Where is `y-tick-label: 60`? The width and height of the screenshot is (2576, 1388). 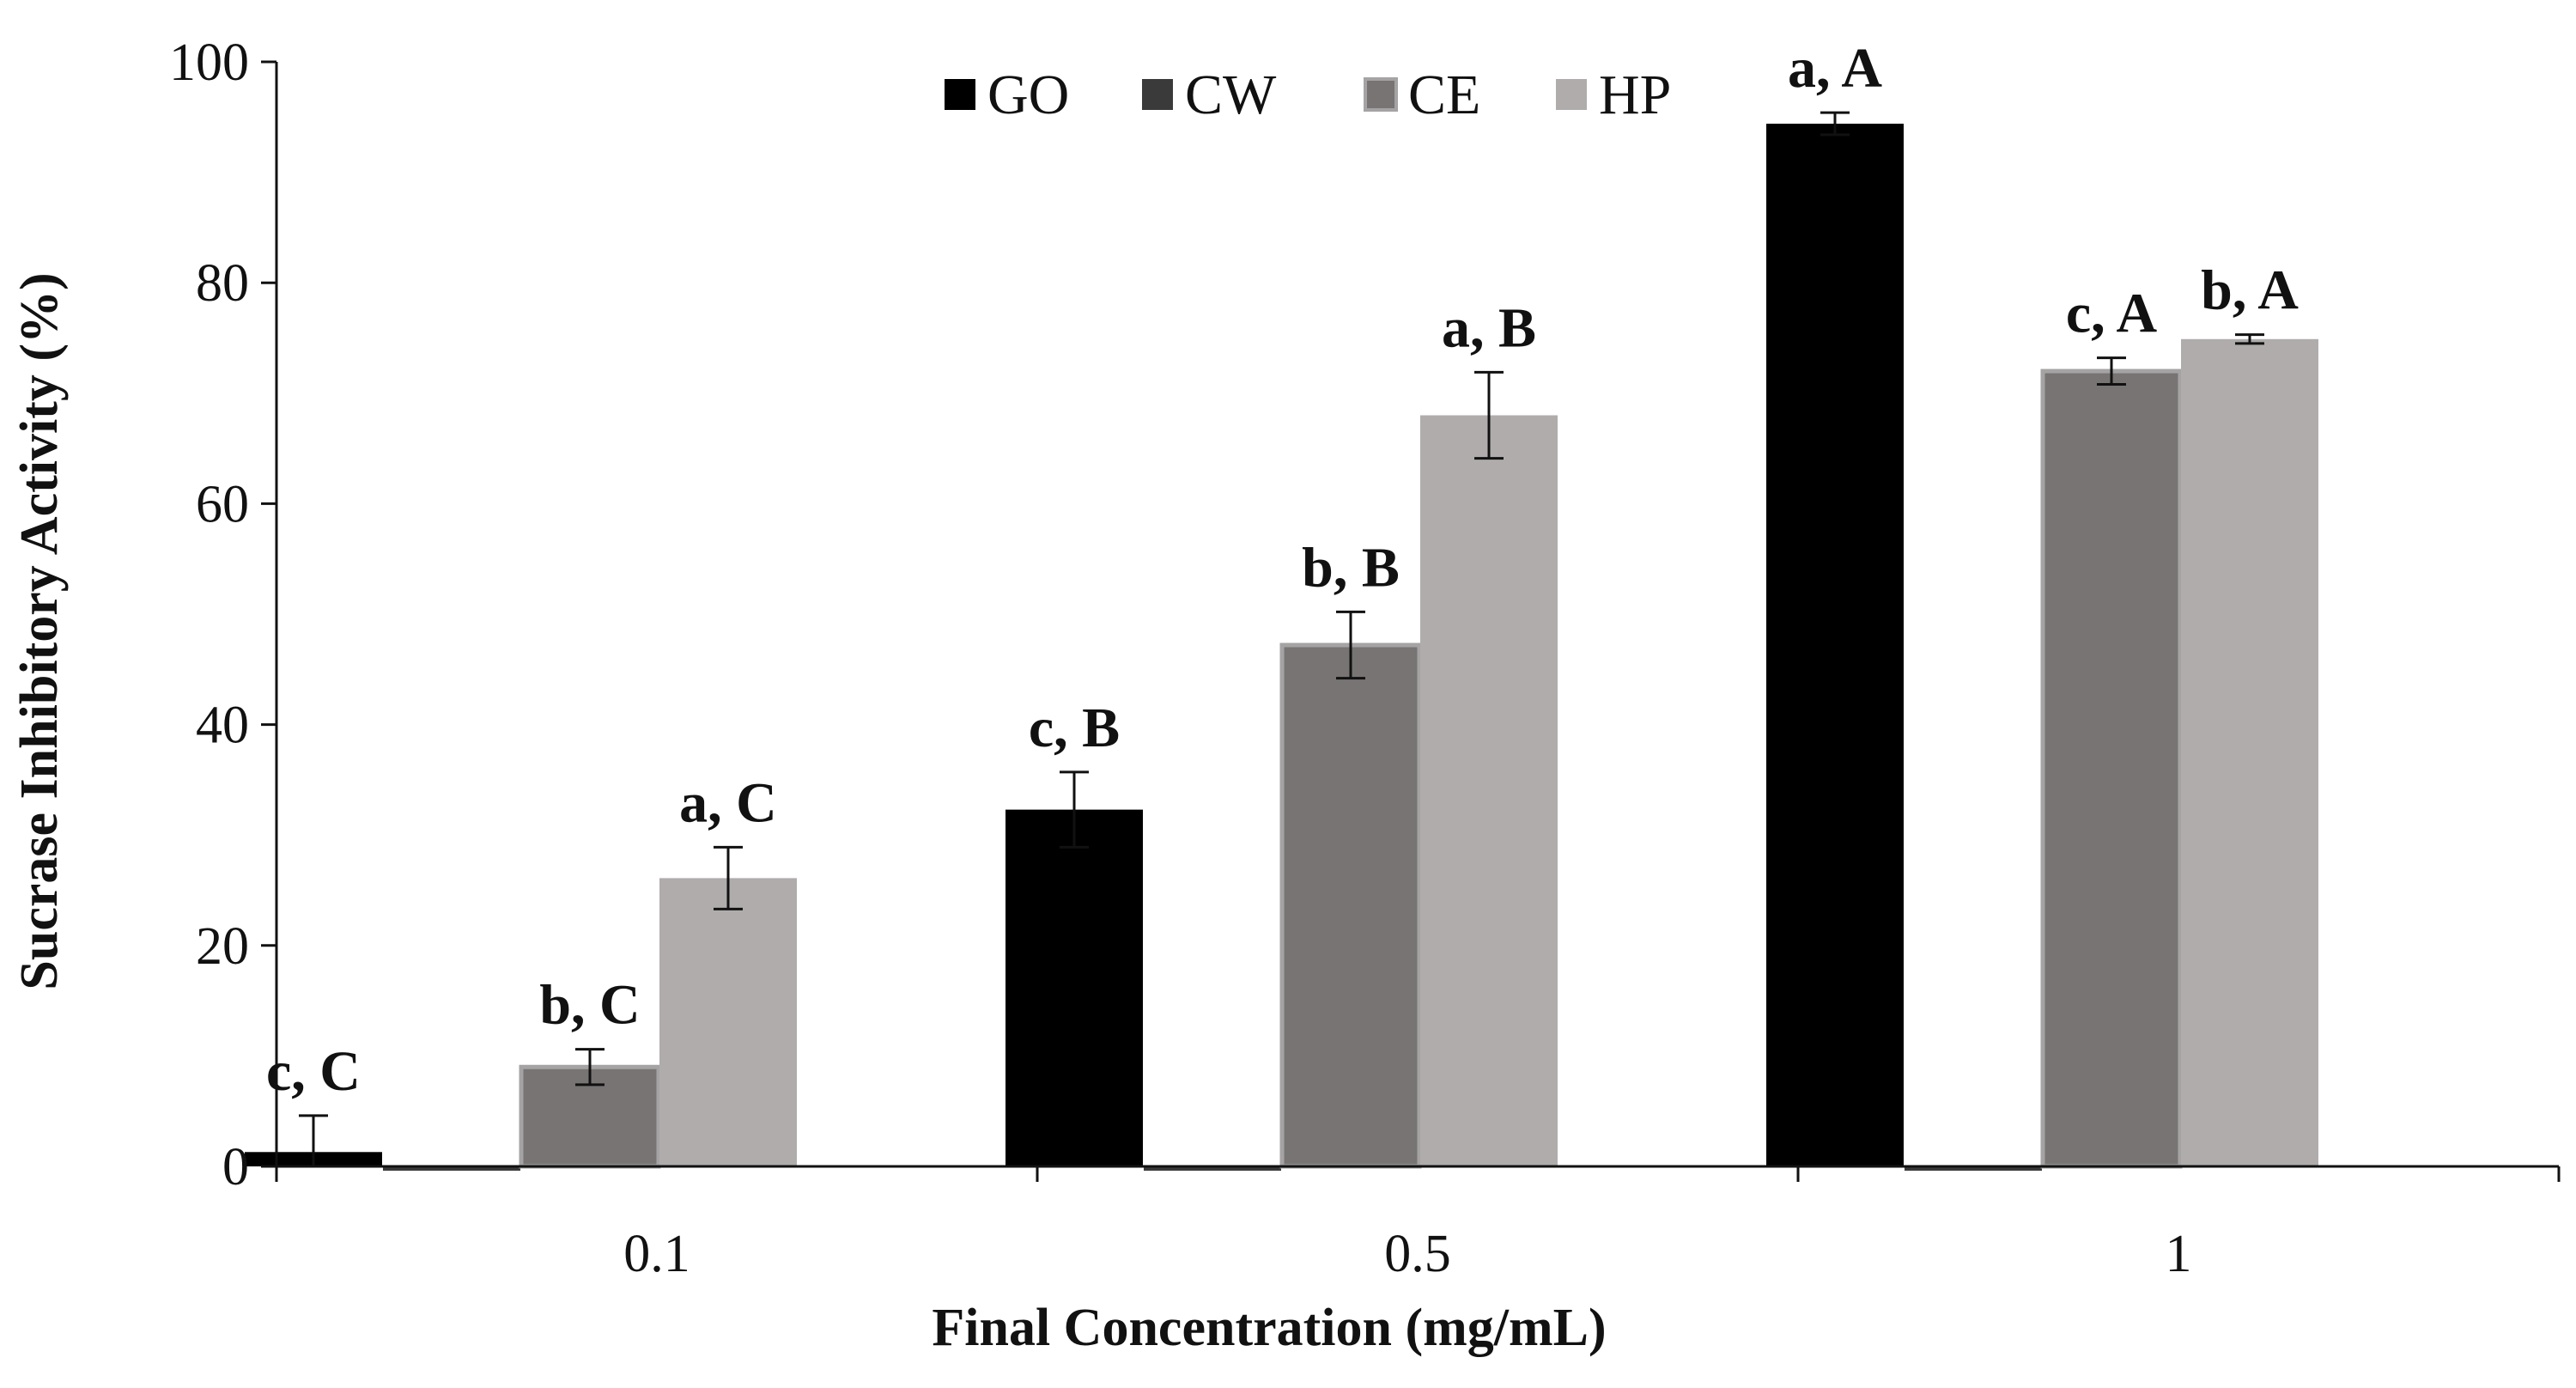 y-tick-label: 60 is located at coordinates (222, 504).